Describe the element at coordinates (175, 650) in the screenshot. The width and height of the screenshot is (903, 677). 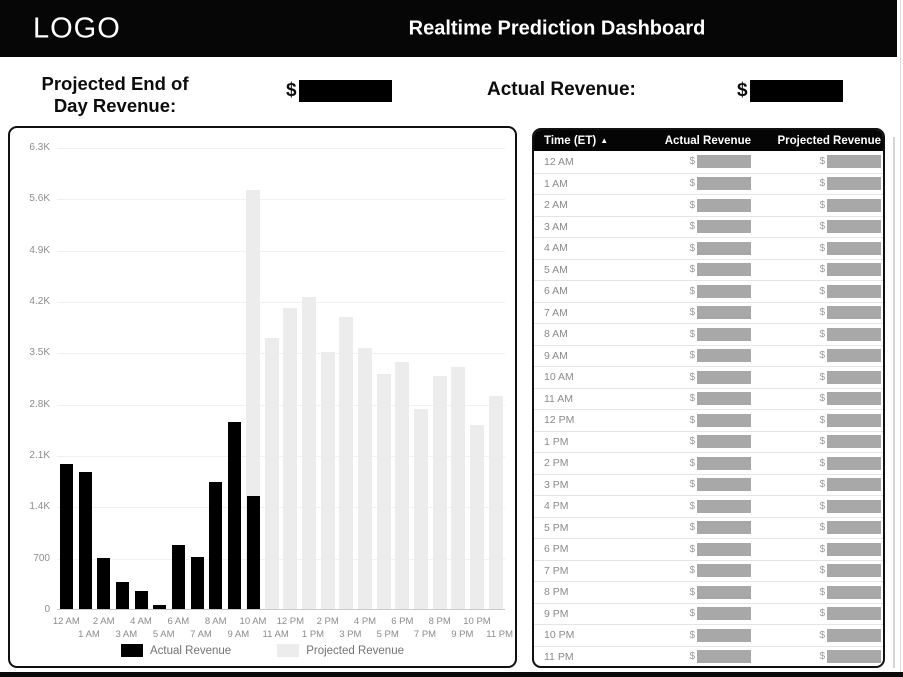
I see `legend-item: Actual Revenue` at that location.